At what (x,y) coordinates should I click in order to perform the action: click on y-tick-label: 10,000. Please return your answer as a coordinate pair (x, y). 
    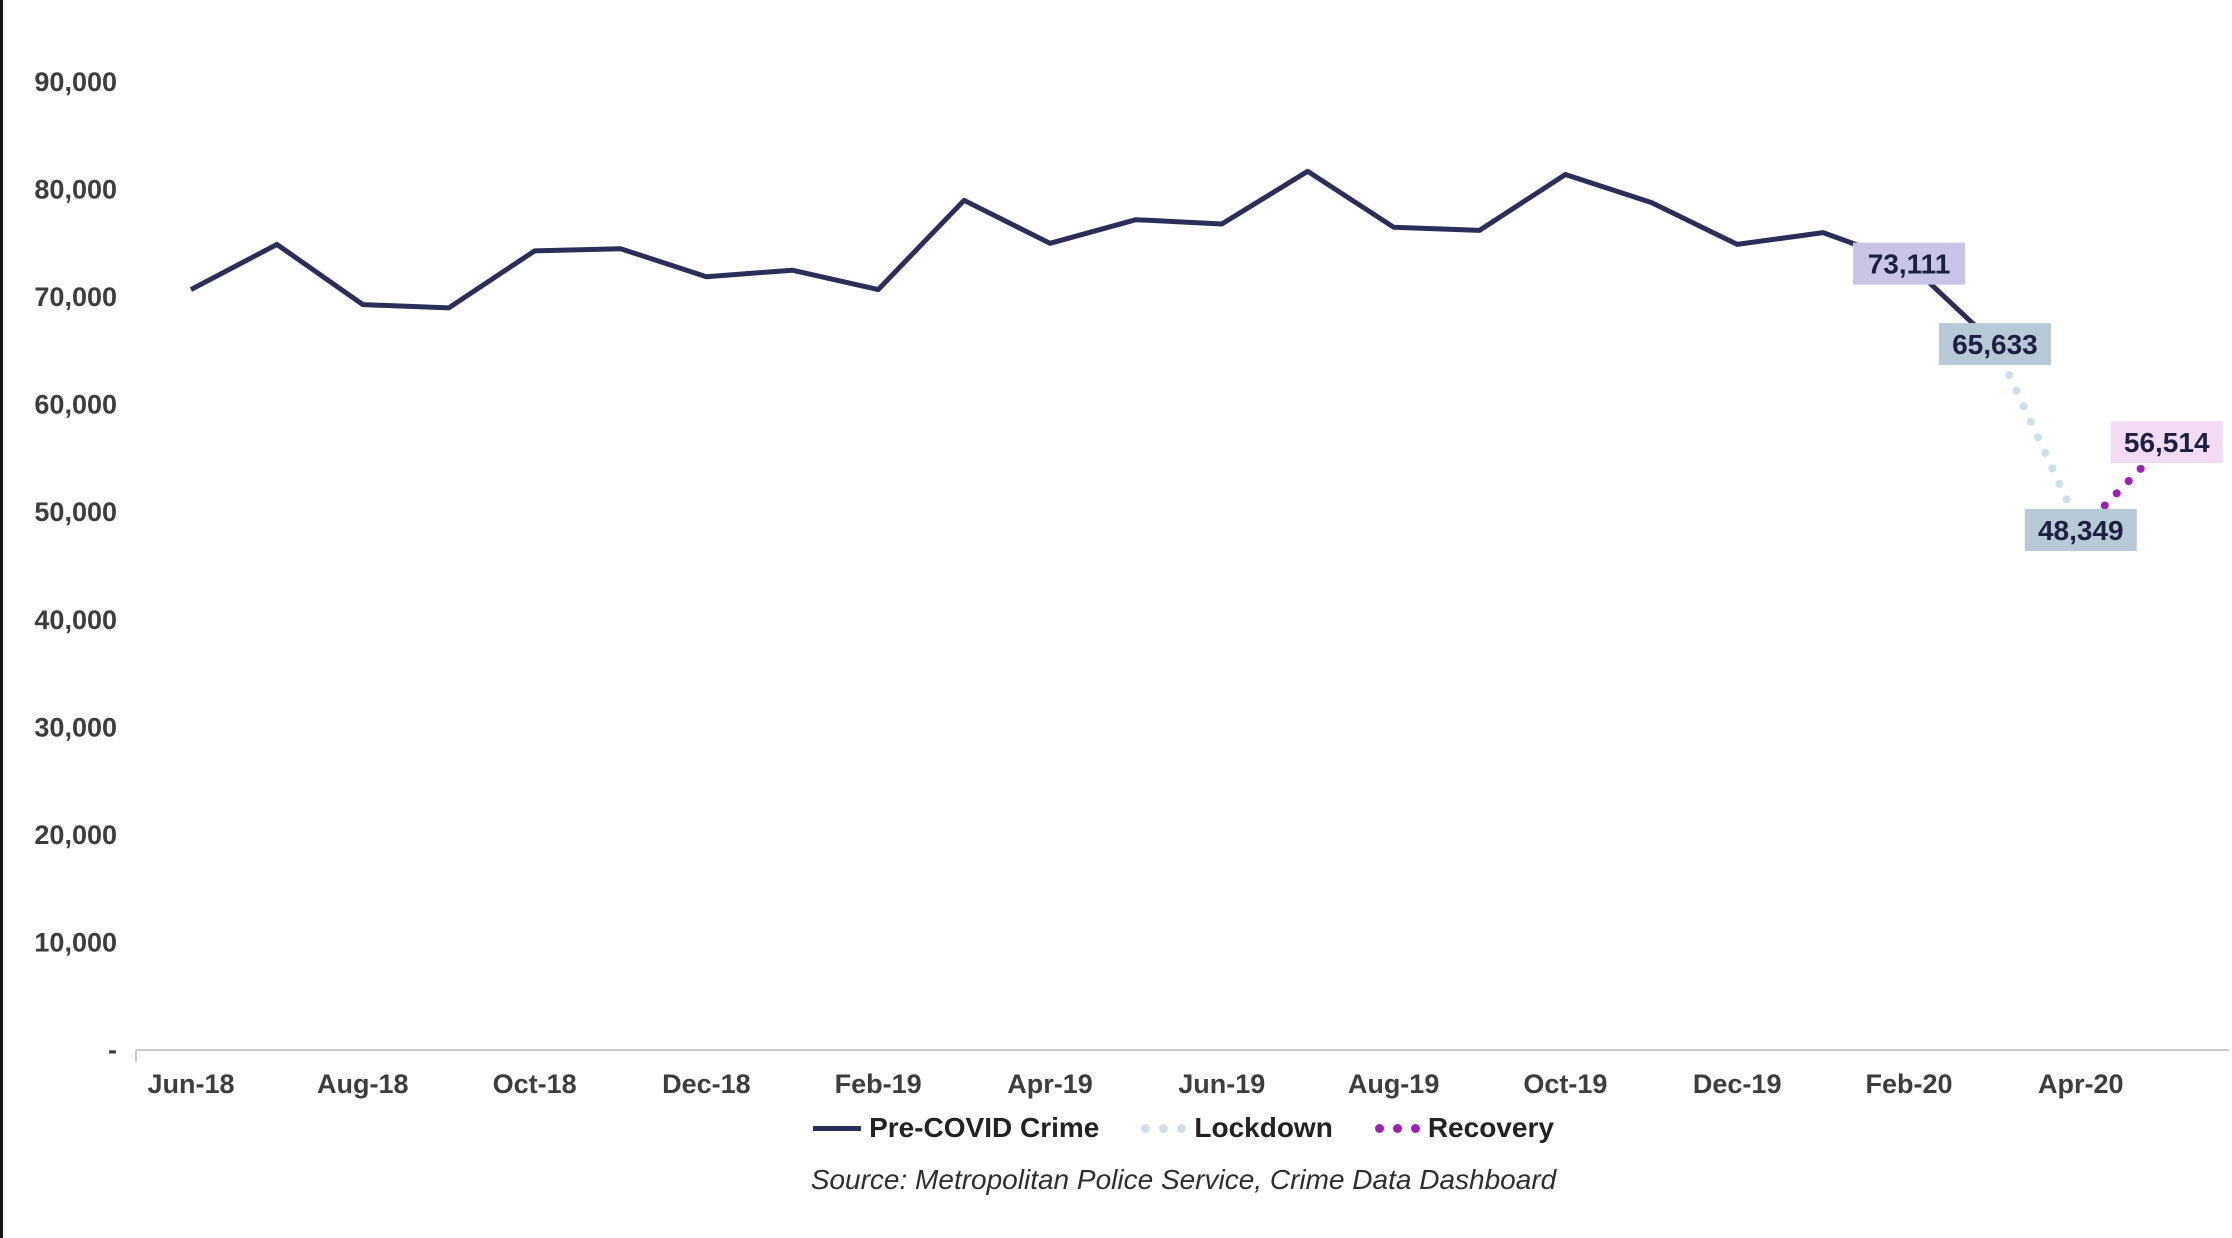
    Looking at the image, I should click on (75, 942).